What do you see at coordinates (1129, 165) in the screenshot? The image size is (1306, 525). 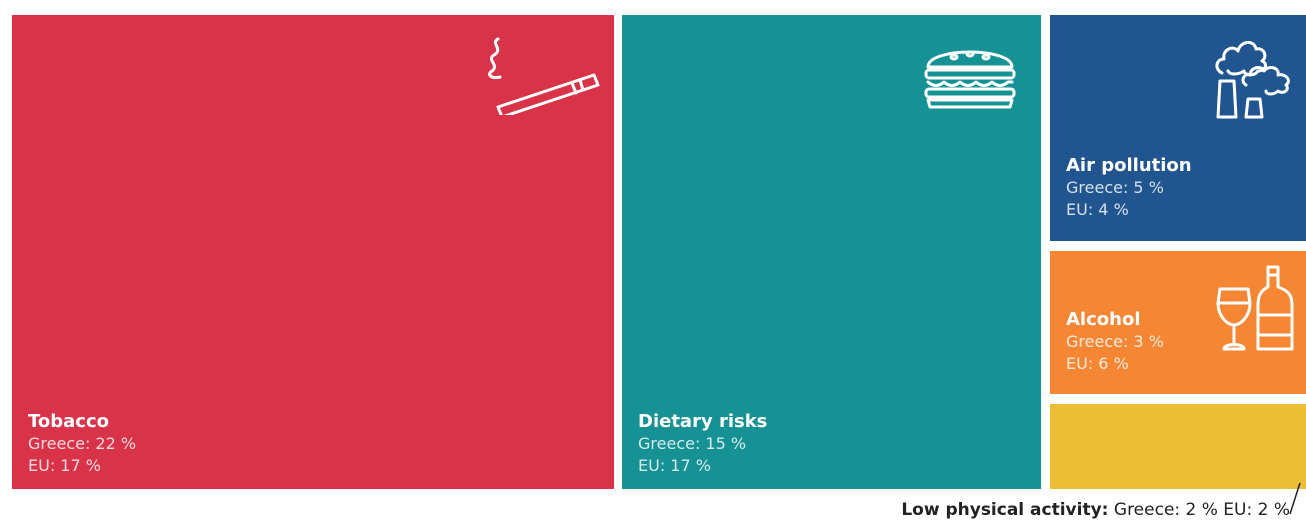 I see `air-name: Air pollution` at bounding box center [1129, 165].